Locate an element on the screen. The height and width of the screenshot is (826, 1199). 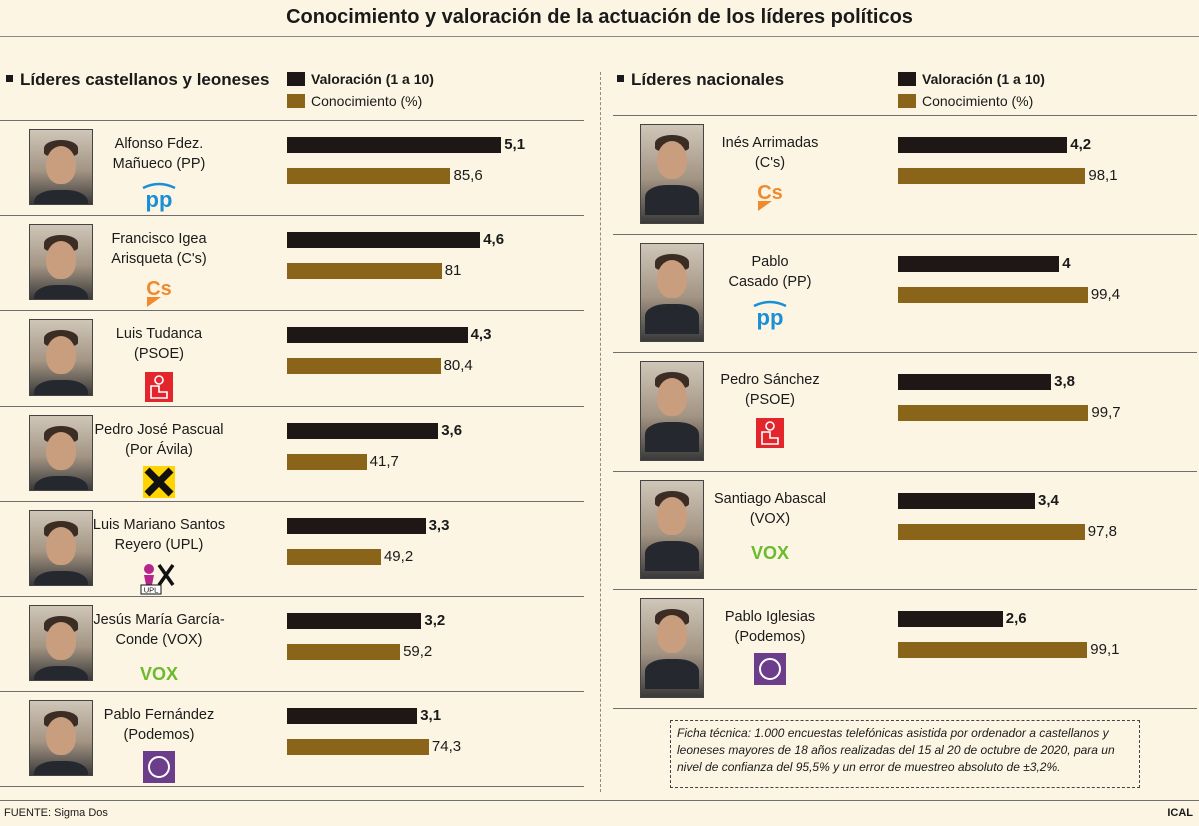
leader-name: Pablo Casado (PP) is located at coordinates (770, 272).